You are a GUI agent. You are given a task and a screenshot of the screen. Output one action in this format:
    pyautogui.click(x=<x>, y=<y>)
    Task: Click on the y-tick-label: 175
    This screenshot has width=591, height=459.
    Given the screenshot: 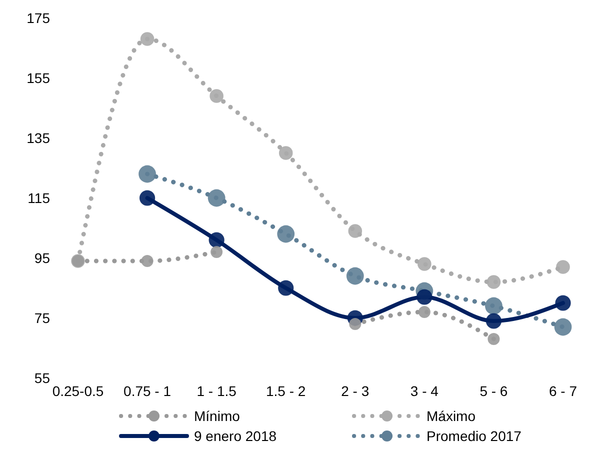 What is the action you would take?
    pyautogui.click(x=38, y=18)
    